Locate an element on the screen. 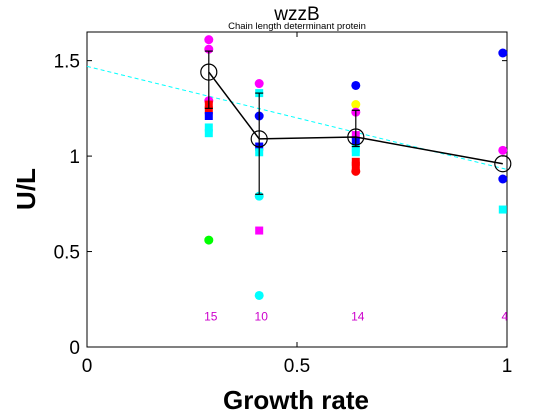 The image size is (560, 420). chart-title: wzzB is located at coordinates (296, 14).